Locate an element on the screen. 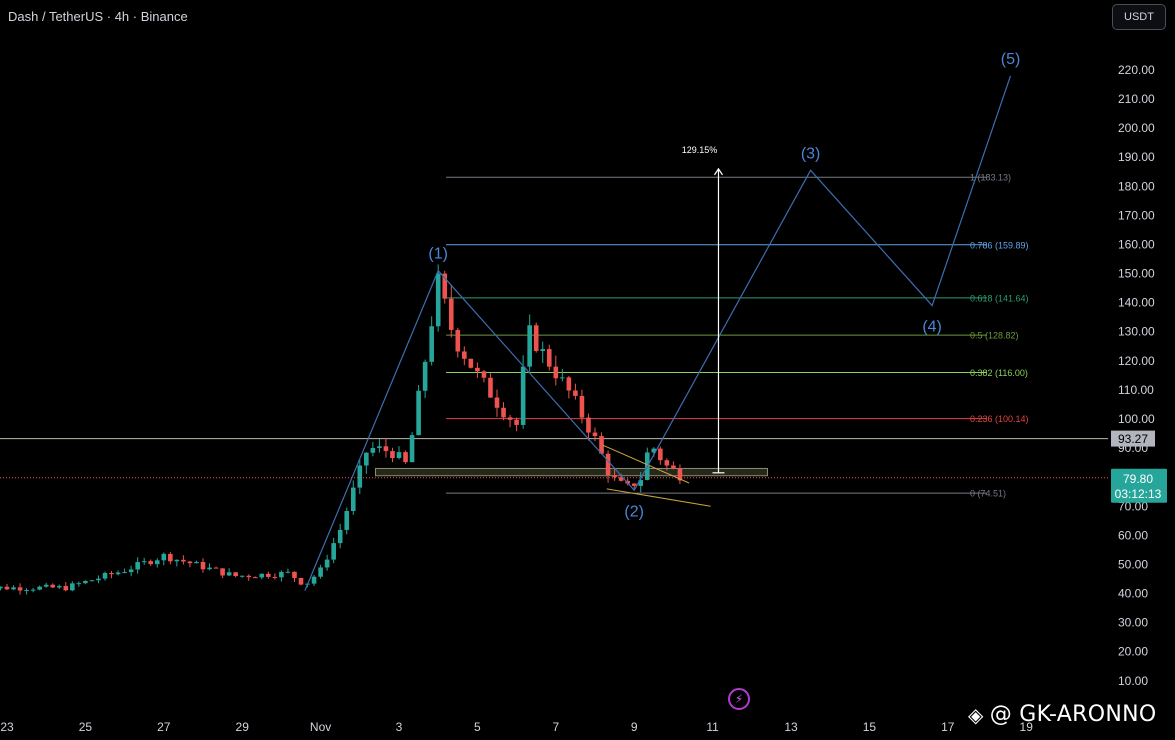 Image resolution: width=1175 pixels, height=740 pixels. y-tick-label: 200.00 is located at coordinates (1136, 128).